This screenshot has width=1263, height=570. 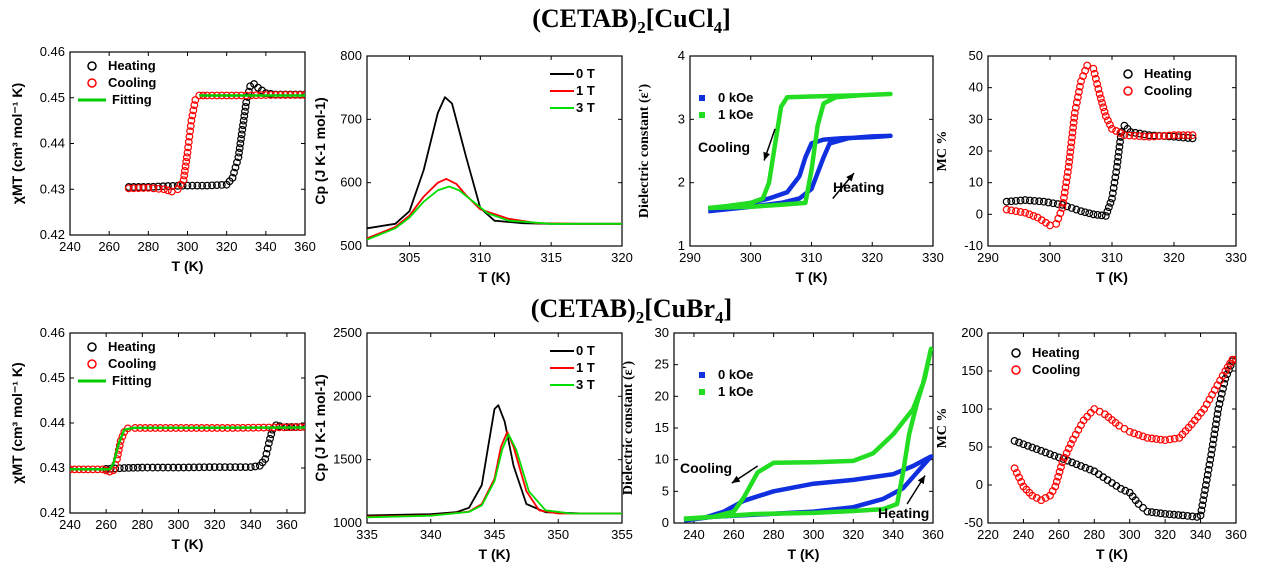 What do you see at coordinates (1128, 74) in the screenshot?
I see `legend-marker` at bounding box center [1128, 74].